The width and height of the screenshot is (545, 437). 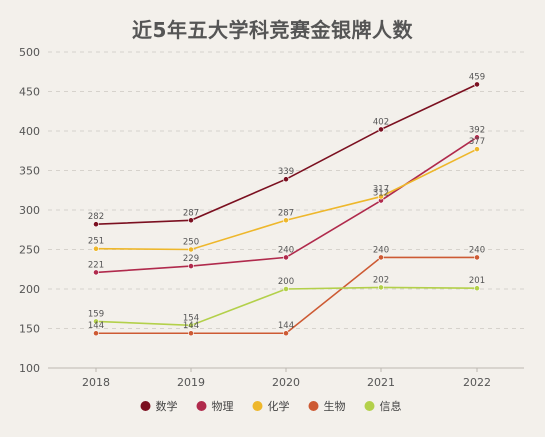 What do you see at coordinates (29, 210) in the screenshot?
I see `y-tick-label: 300` at bounding box center [29, 210].